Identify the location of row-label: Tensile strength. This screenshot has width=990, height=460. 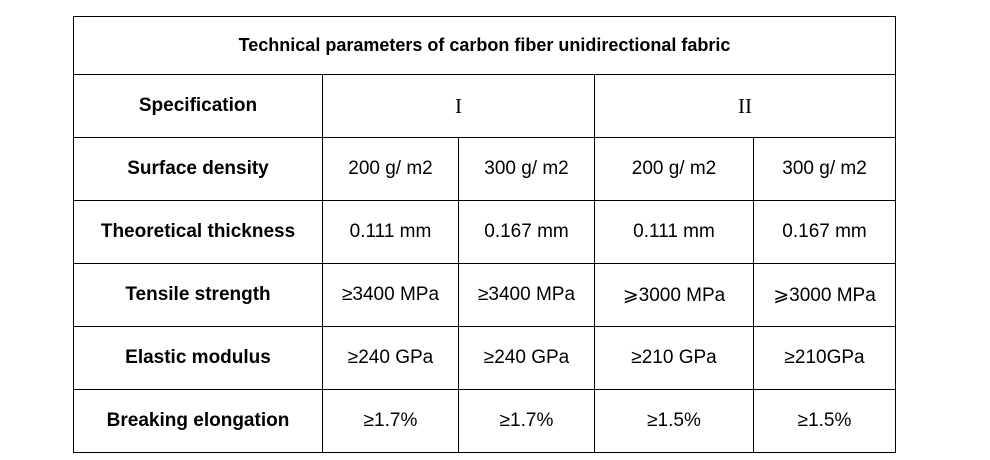
(198, 295).